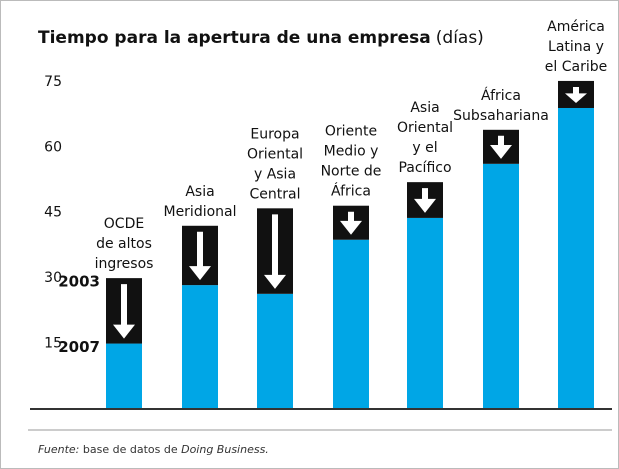 This screenshot has width=619, height=469. I want to click on source-prefix: Fuente:, so click(58, 449).